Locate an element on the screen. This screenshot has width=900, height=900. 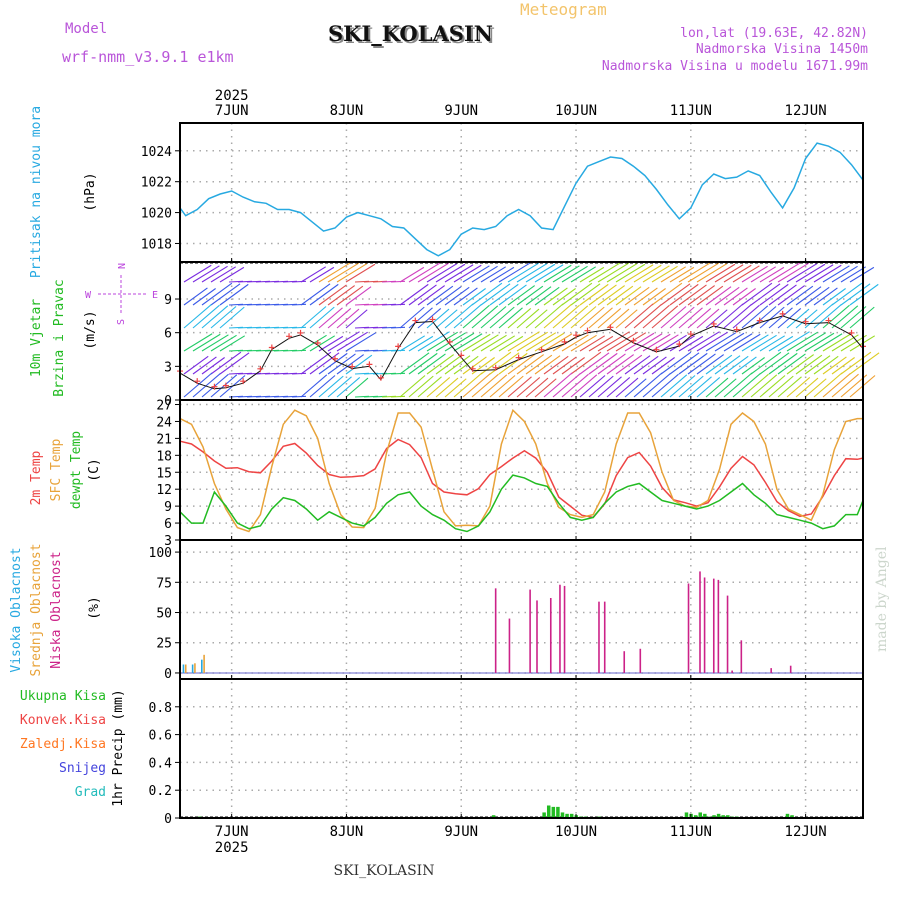
temp-dewpt-label: dewpt Temp is located at coordinates (76, 470).